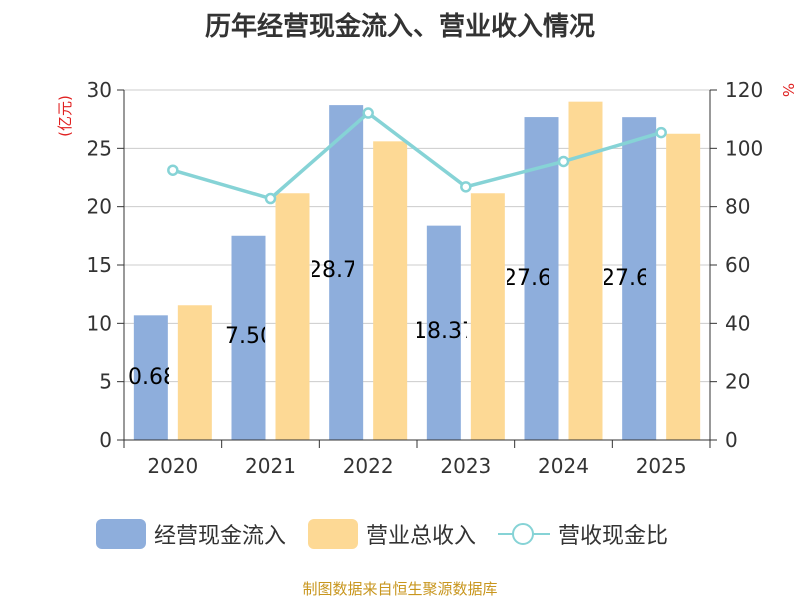  What do you see at coordinates (105, 440) in the screenshot?
I see `y-left-tick-label: 0` at bounding box center [105, 440].